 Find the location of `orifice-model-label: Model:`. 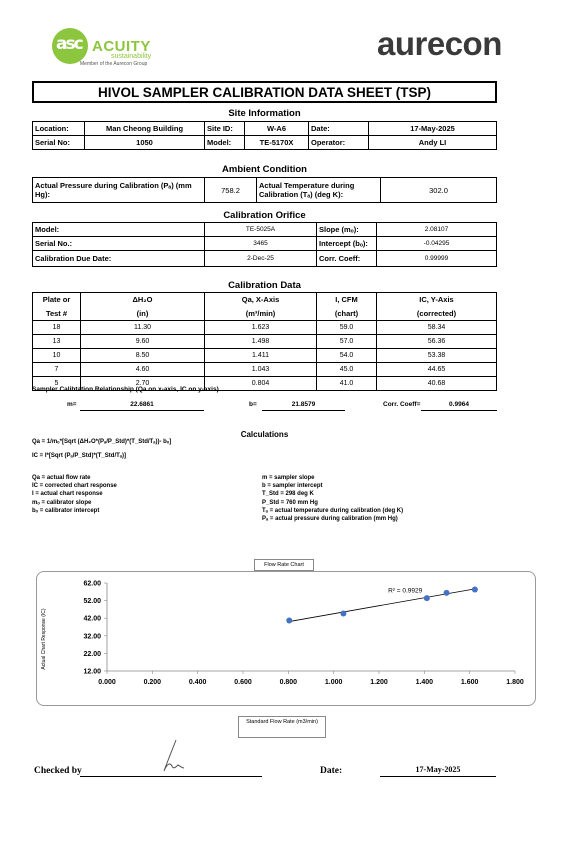

orifice-model-label: Model: is located at coordinates (118, 229).